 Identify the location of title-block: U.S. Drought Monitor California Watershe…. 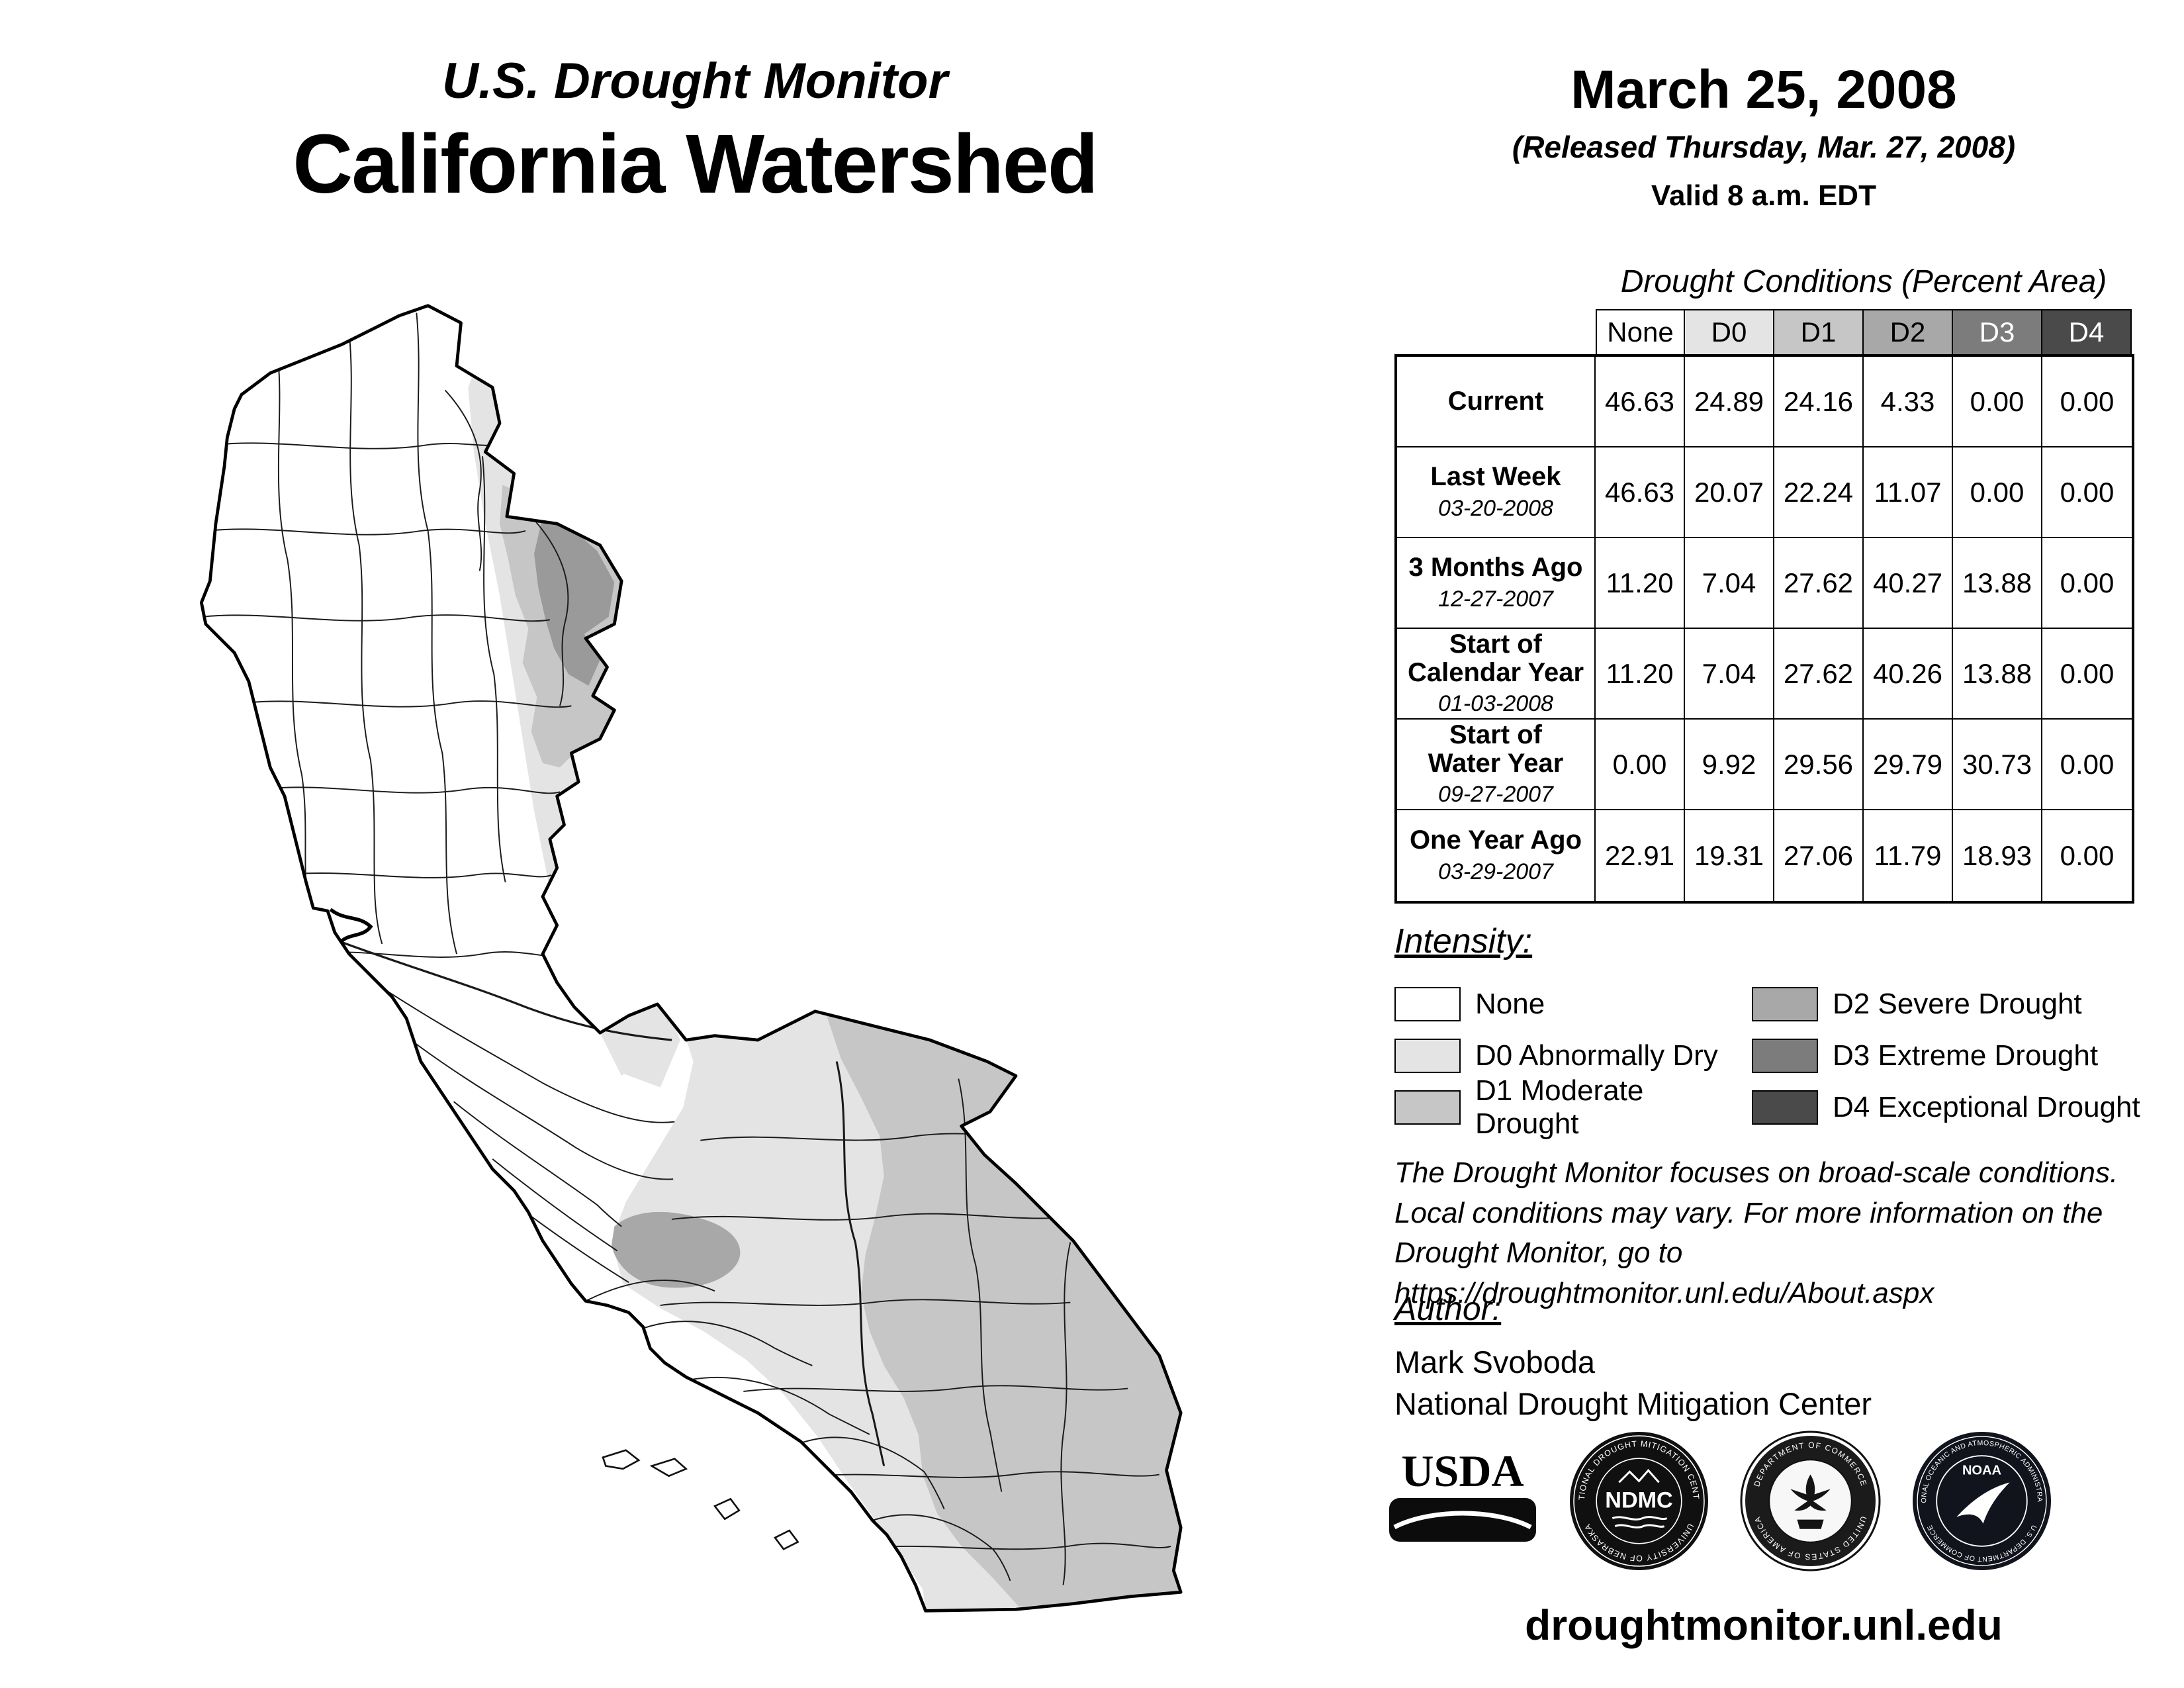
(695, 131).